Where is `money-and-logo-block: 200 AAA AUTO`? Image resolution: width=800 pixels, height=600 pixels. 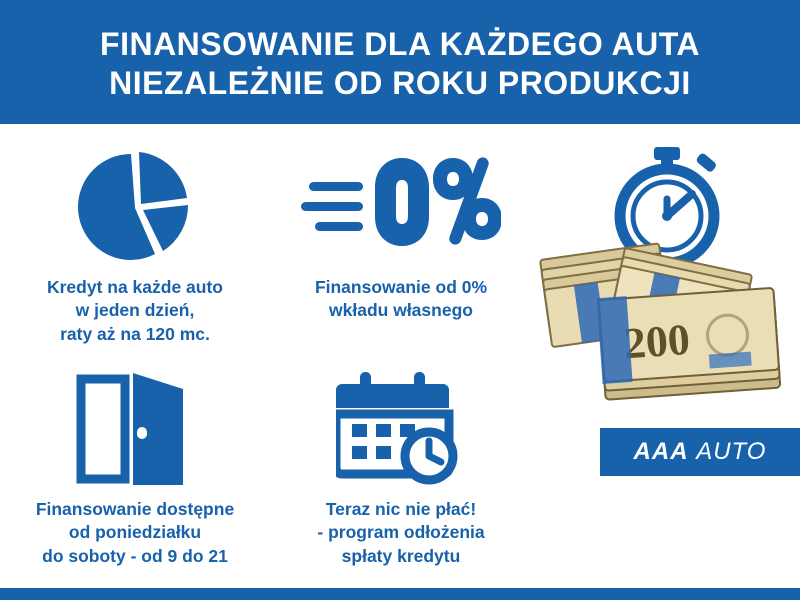
money-and-logo-block: 200 AAA AUTO is located at coordinates (660, 358).